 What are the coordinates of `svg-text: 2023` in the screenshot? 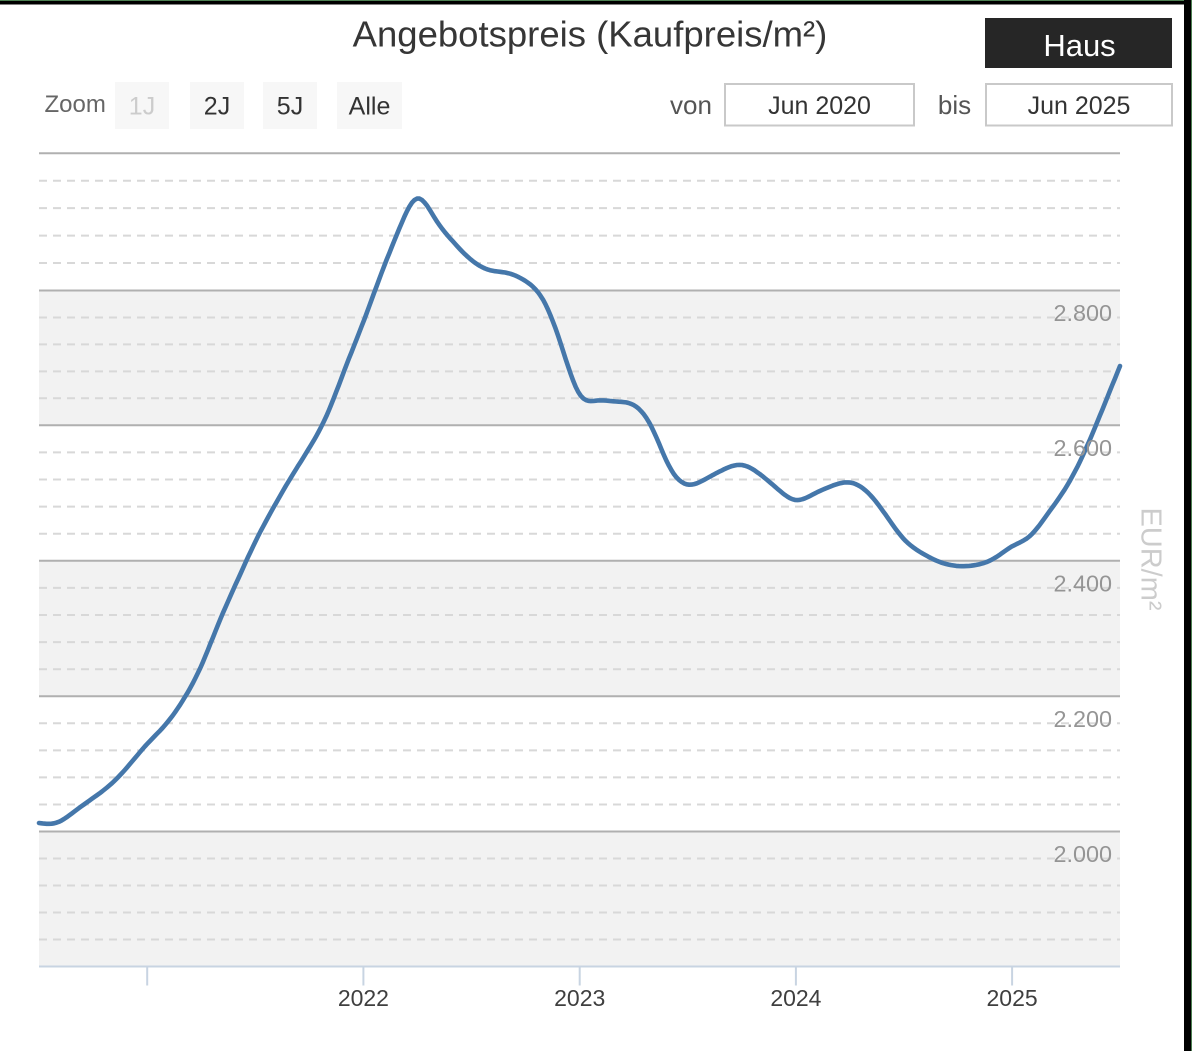 It's located at (579, 998).